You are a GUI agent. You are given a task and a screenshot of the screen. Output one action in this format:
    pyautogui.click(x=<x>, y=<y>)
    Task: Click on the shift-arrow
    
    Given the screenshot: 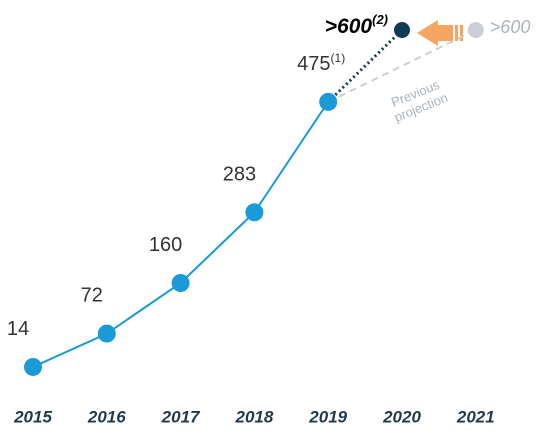 What is the action you would take?
    pyautogui.click(x=440, y=33)
    